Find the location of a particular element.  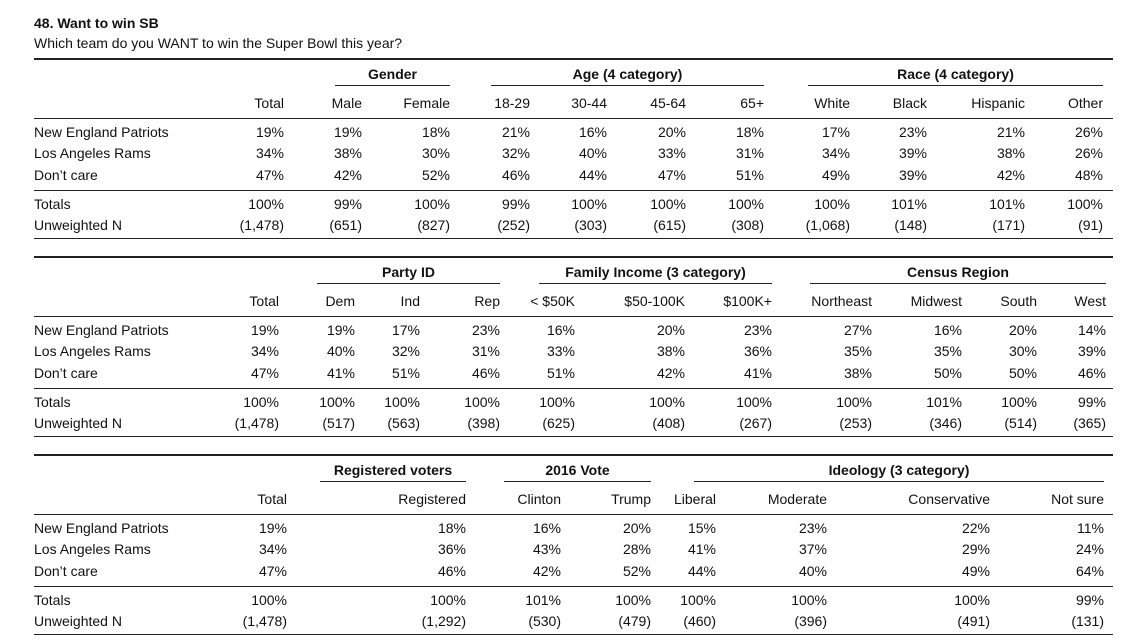

table-cell: (396) is located at coordinates (810, 621).